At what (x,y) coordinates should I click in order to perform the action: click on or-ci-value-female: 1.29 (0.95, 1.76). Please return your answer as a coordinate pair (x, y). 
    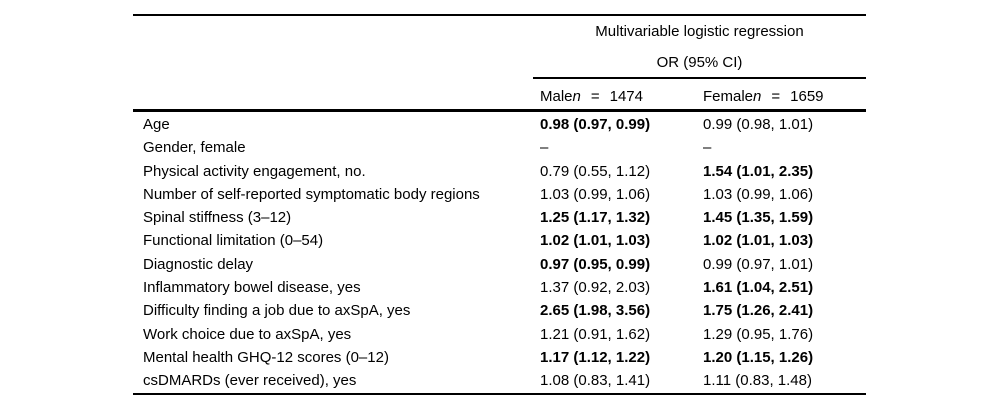
    Looking at the image, I should click on (758, 334).